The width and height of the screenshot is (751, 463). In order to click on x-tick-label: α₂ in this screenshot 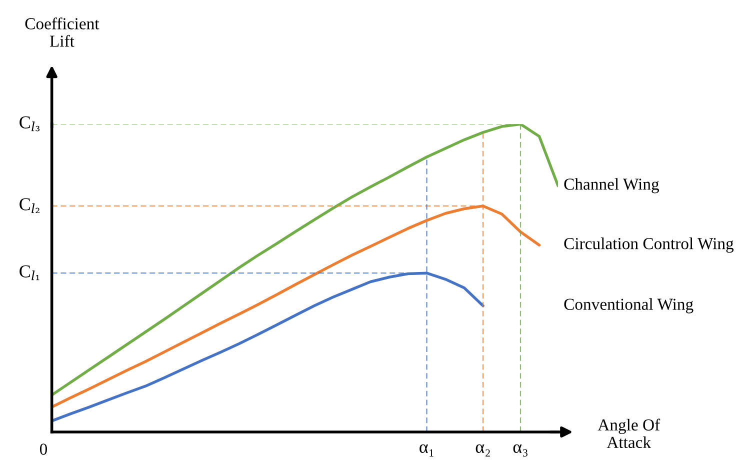, I will do `click(483, 450)`.